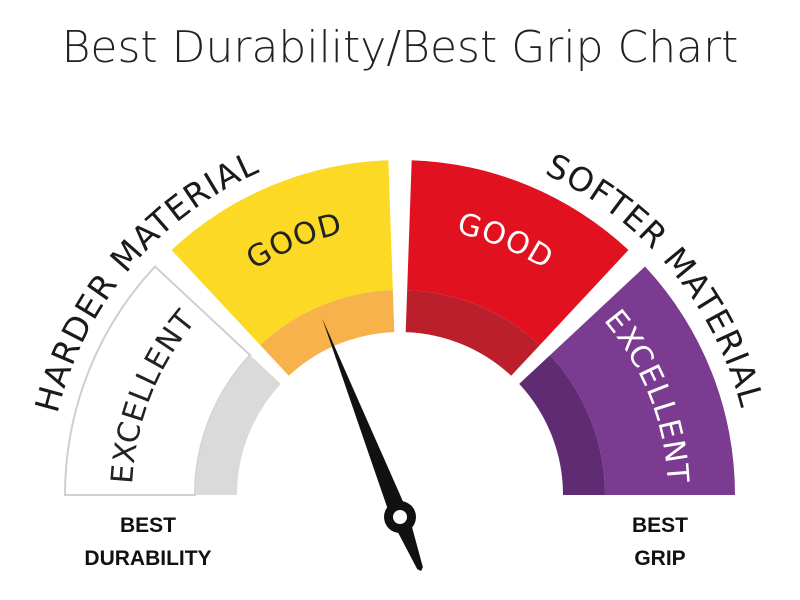 The image size is (800, 600). I want to click on footer-left-line2: DURABILITY, so click(147, 558).